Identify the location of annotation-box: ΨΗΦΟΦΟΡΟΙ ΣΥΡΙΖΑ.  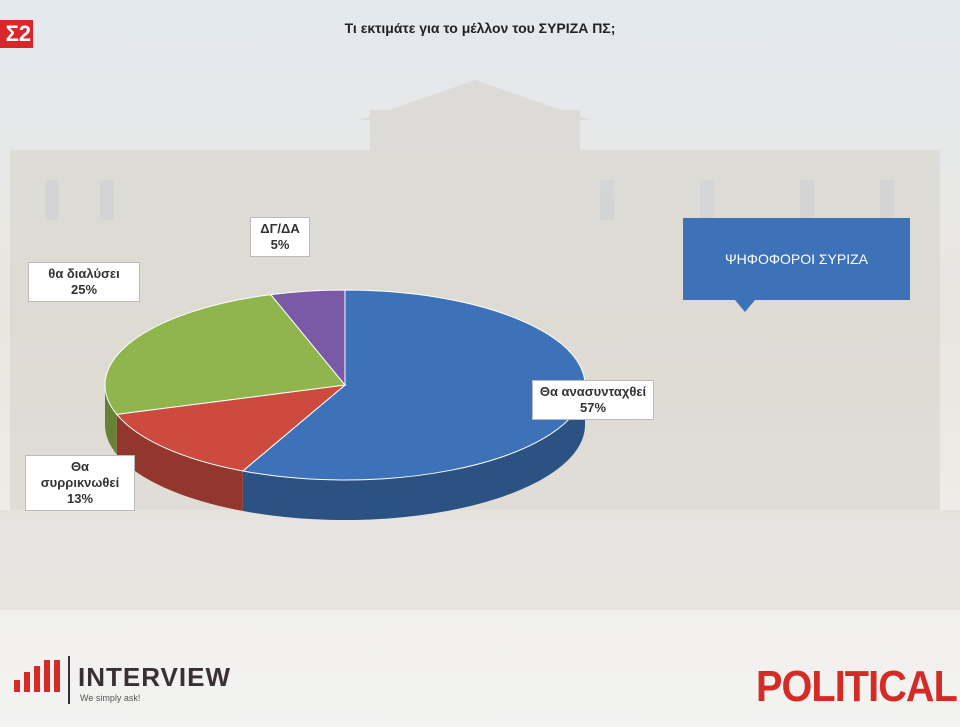
(796, 259).